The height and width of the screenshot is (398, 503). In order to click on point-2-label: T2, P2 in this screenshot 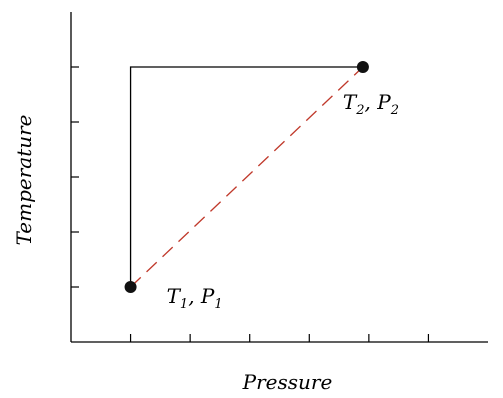, I will do `click(371, 104)`.